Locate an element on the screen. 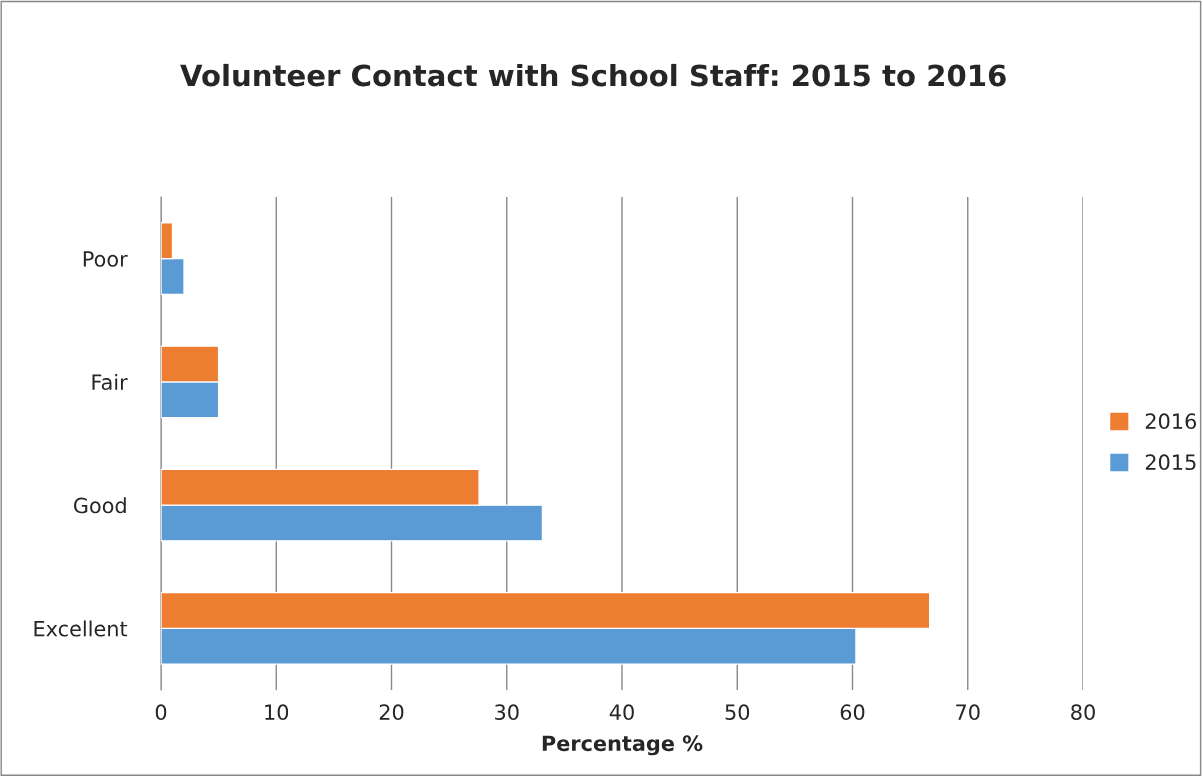 The image size is (1203, 776). x-tick-label: 60 is located at coordinates (852, 712).